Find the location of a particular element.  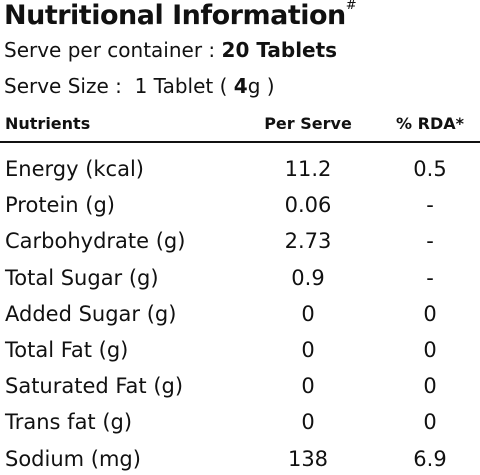

nutrient-name: Energy (kcal) is located at coordinates (74, 169).